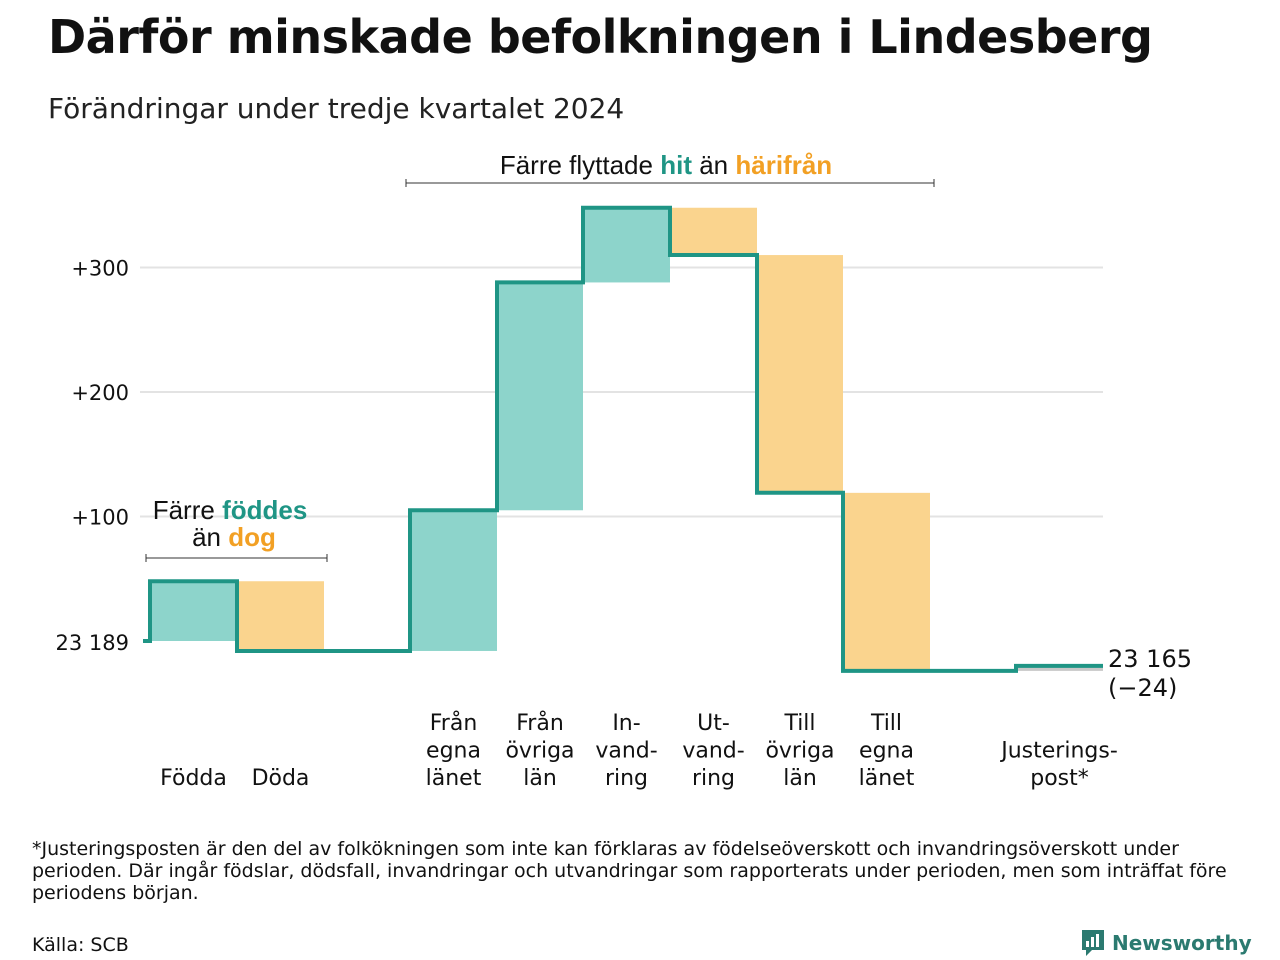 This screenshot has height=960, width=1280. I want to click on births-annotation-text1: Färre, so click(184, 510).